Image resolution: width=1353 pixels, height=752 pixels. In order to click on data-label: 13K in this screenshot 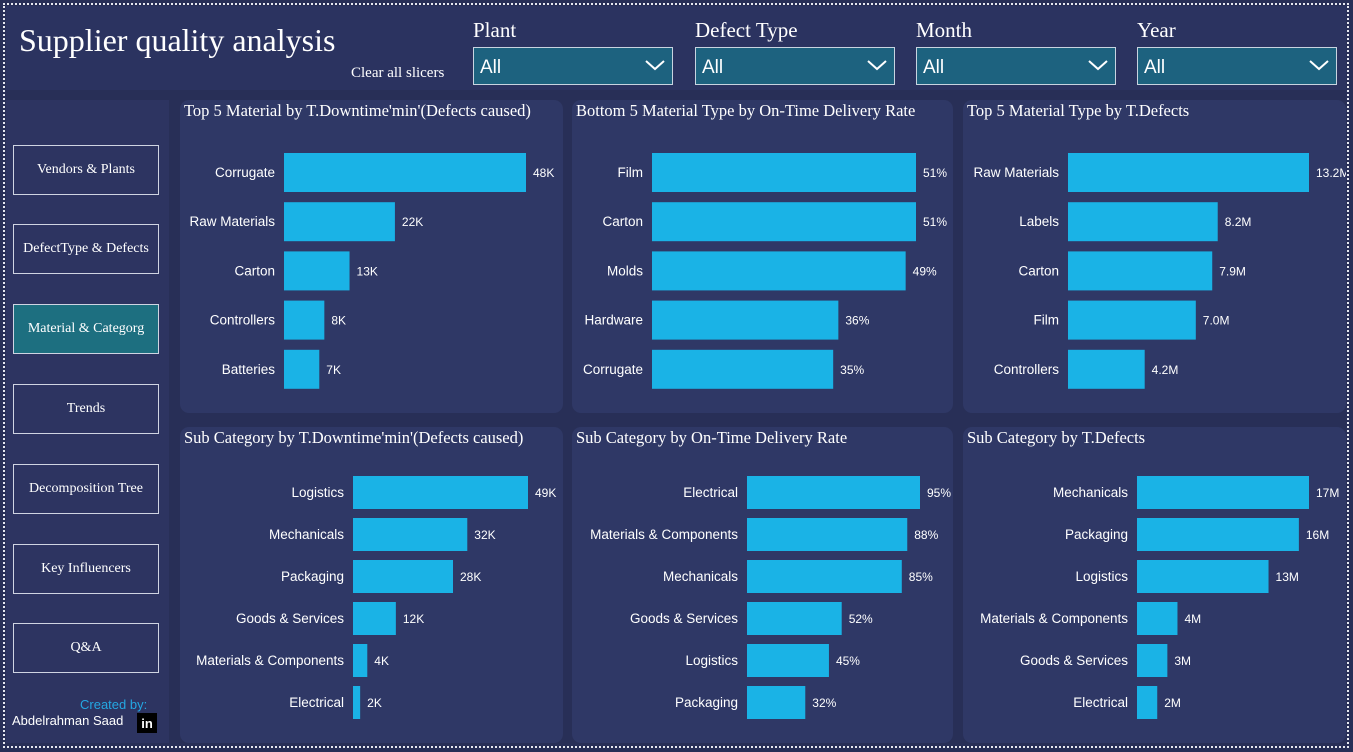, I will do `click(367, 271)`.